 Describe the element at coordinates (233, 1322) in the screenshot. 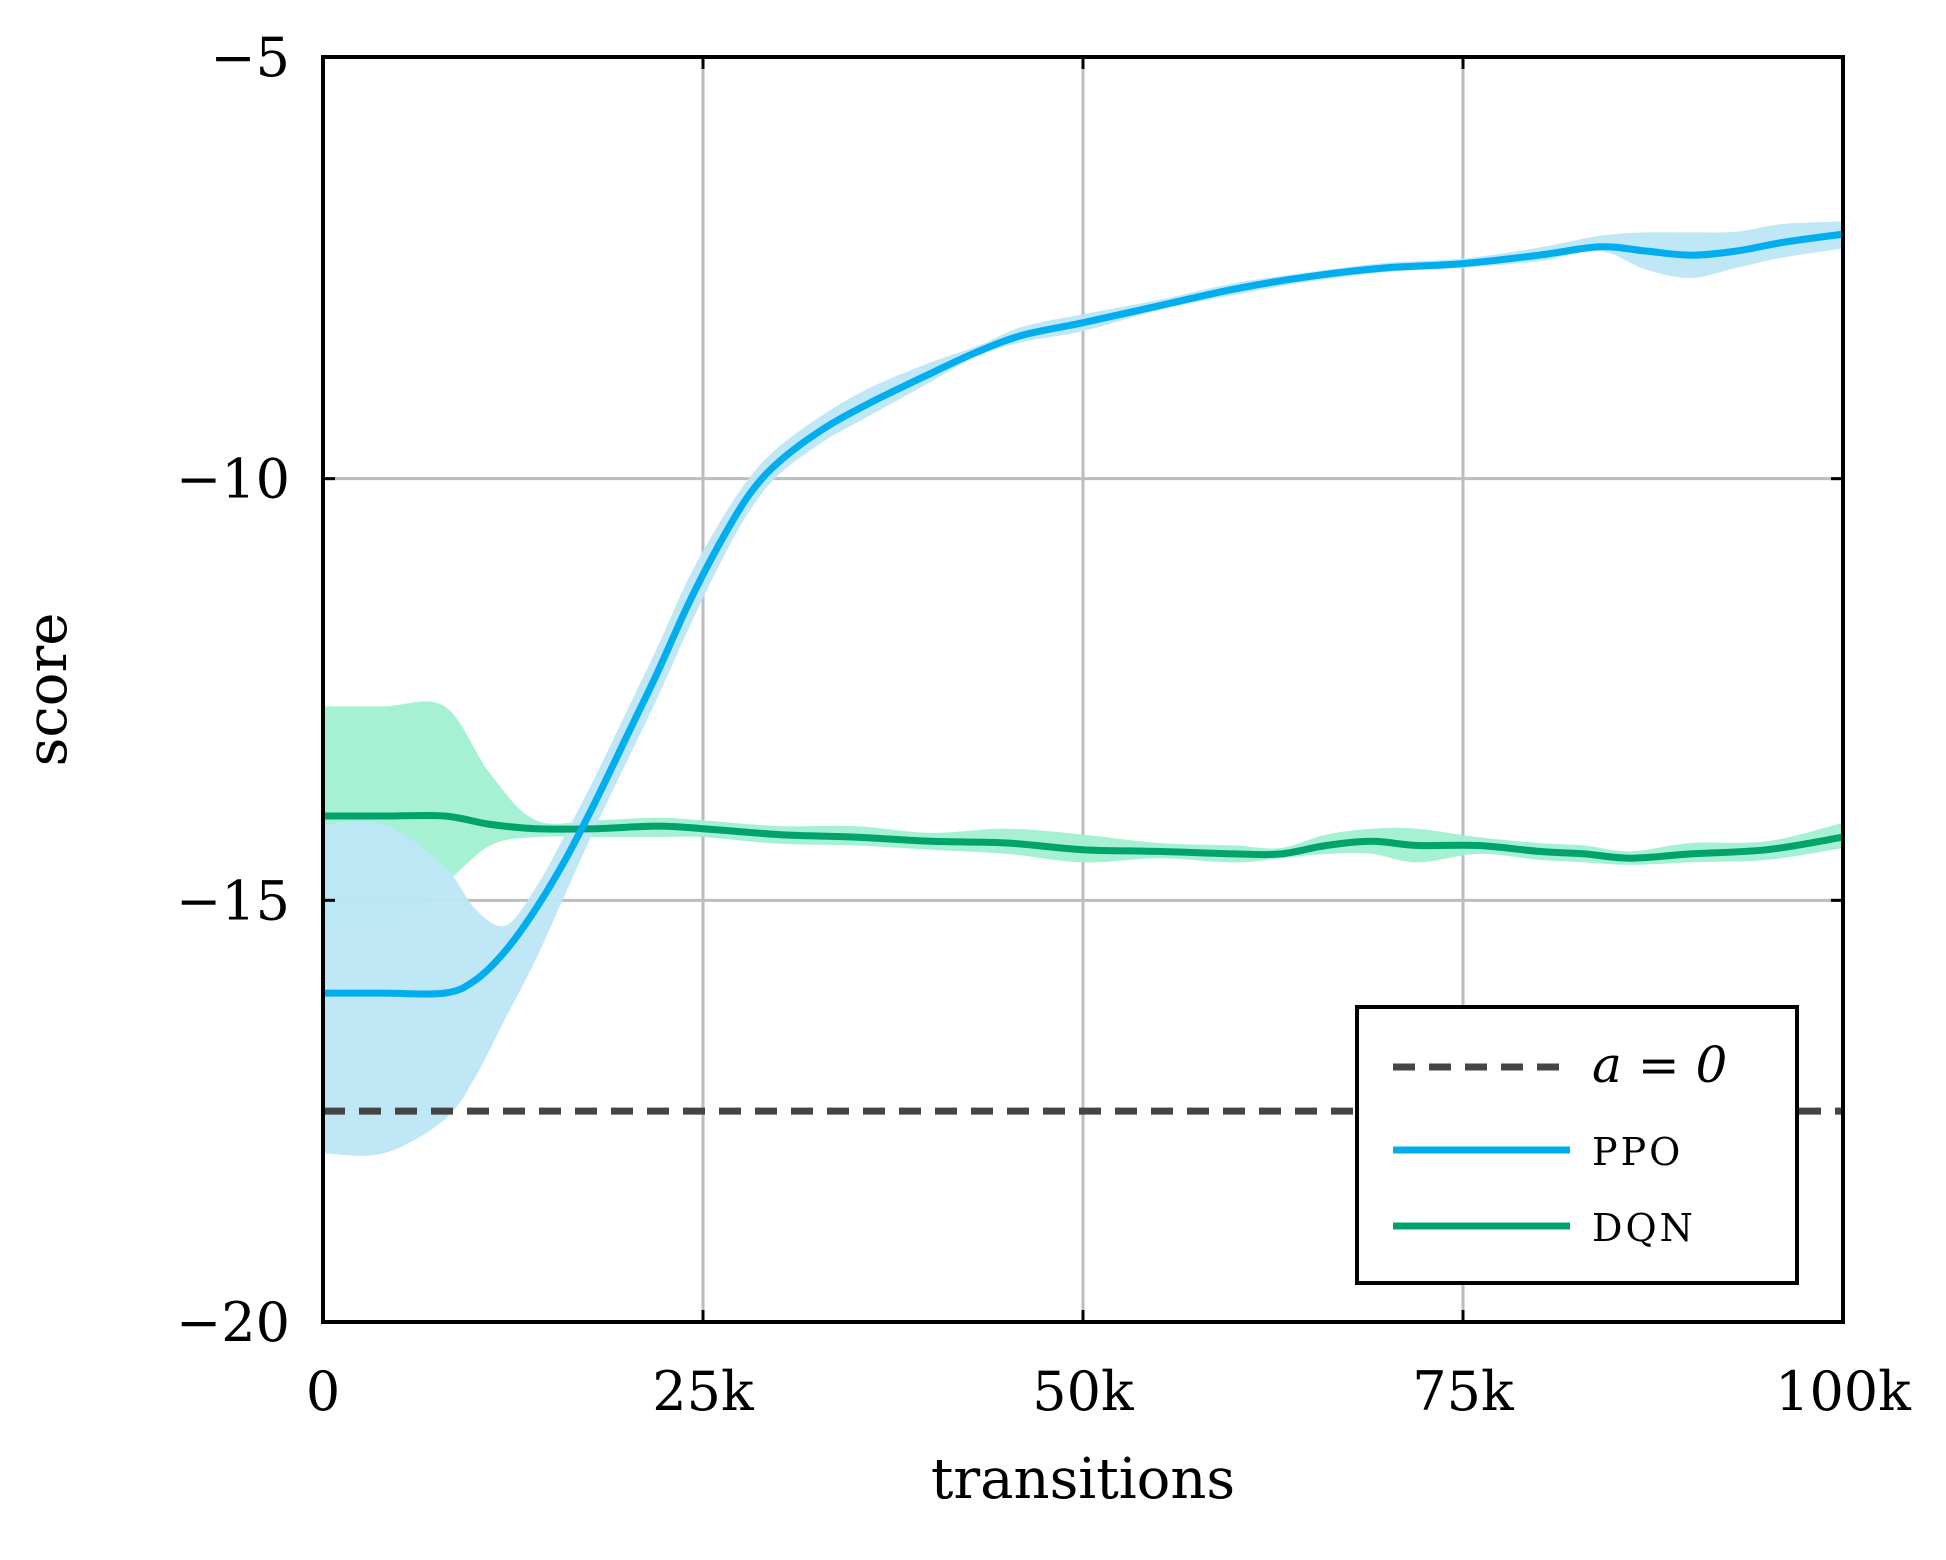

I see `y-tick-label-3: −20` at that location.